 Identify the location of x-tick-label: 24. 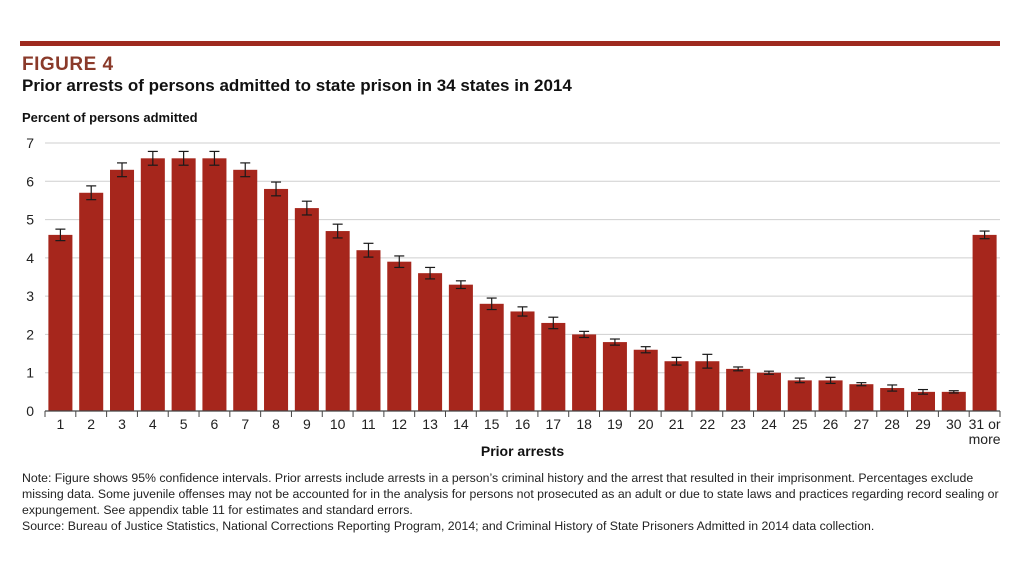
(769, 424).